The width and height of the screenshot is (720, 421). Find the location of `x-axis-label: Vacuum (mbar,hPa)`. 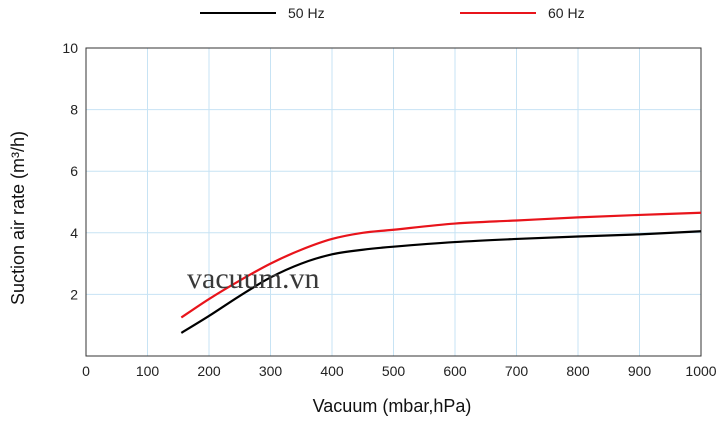

x-axis-label: Vacuum (mbar,hPa) is located at coordinates (392, 406).